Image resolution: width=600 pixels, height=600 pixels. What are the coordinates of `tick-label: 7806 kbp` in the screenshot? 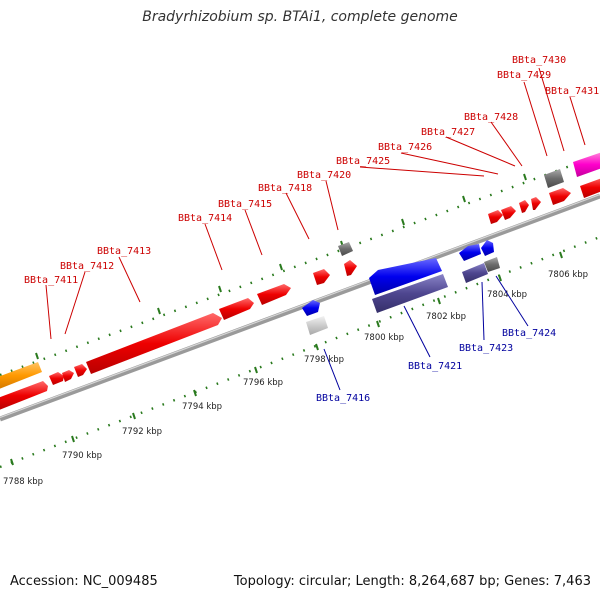 It's located at (568, 275).